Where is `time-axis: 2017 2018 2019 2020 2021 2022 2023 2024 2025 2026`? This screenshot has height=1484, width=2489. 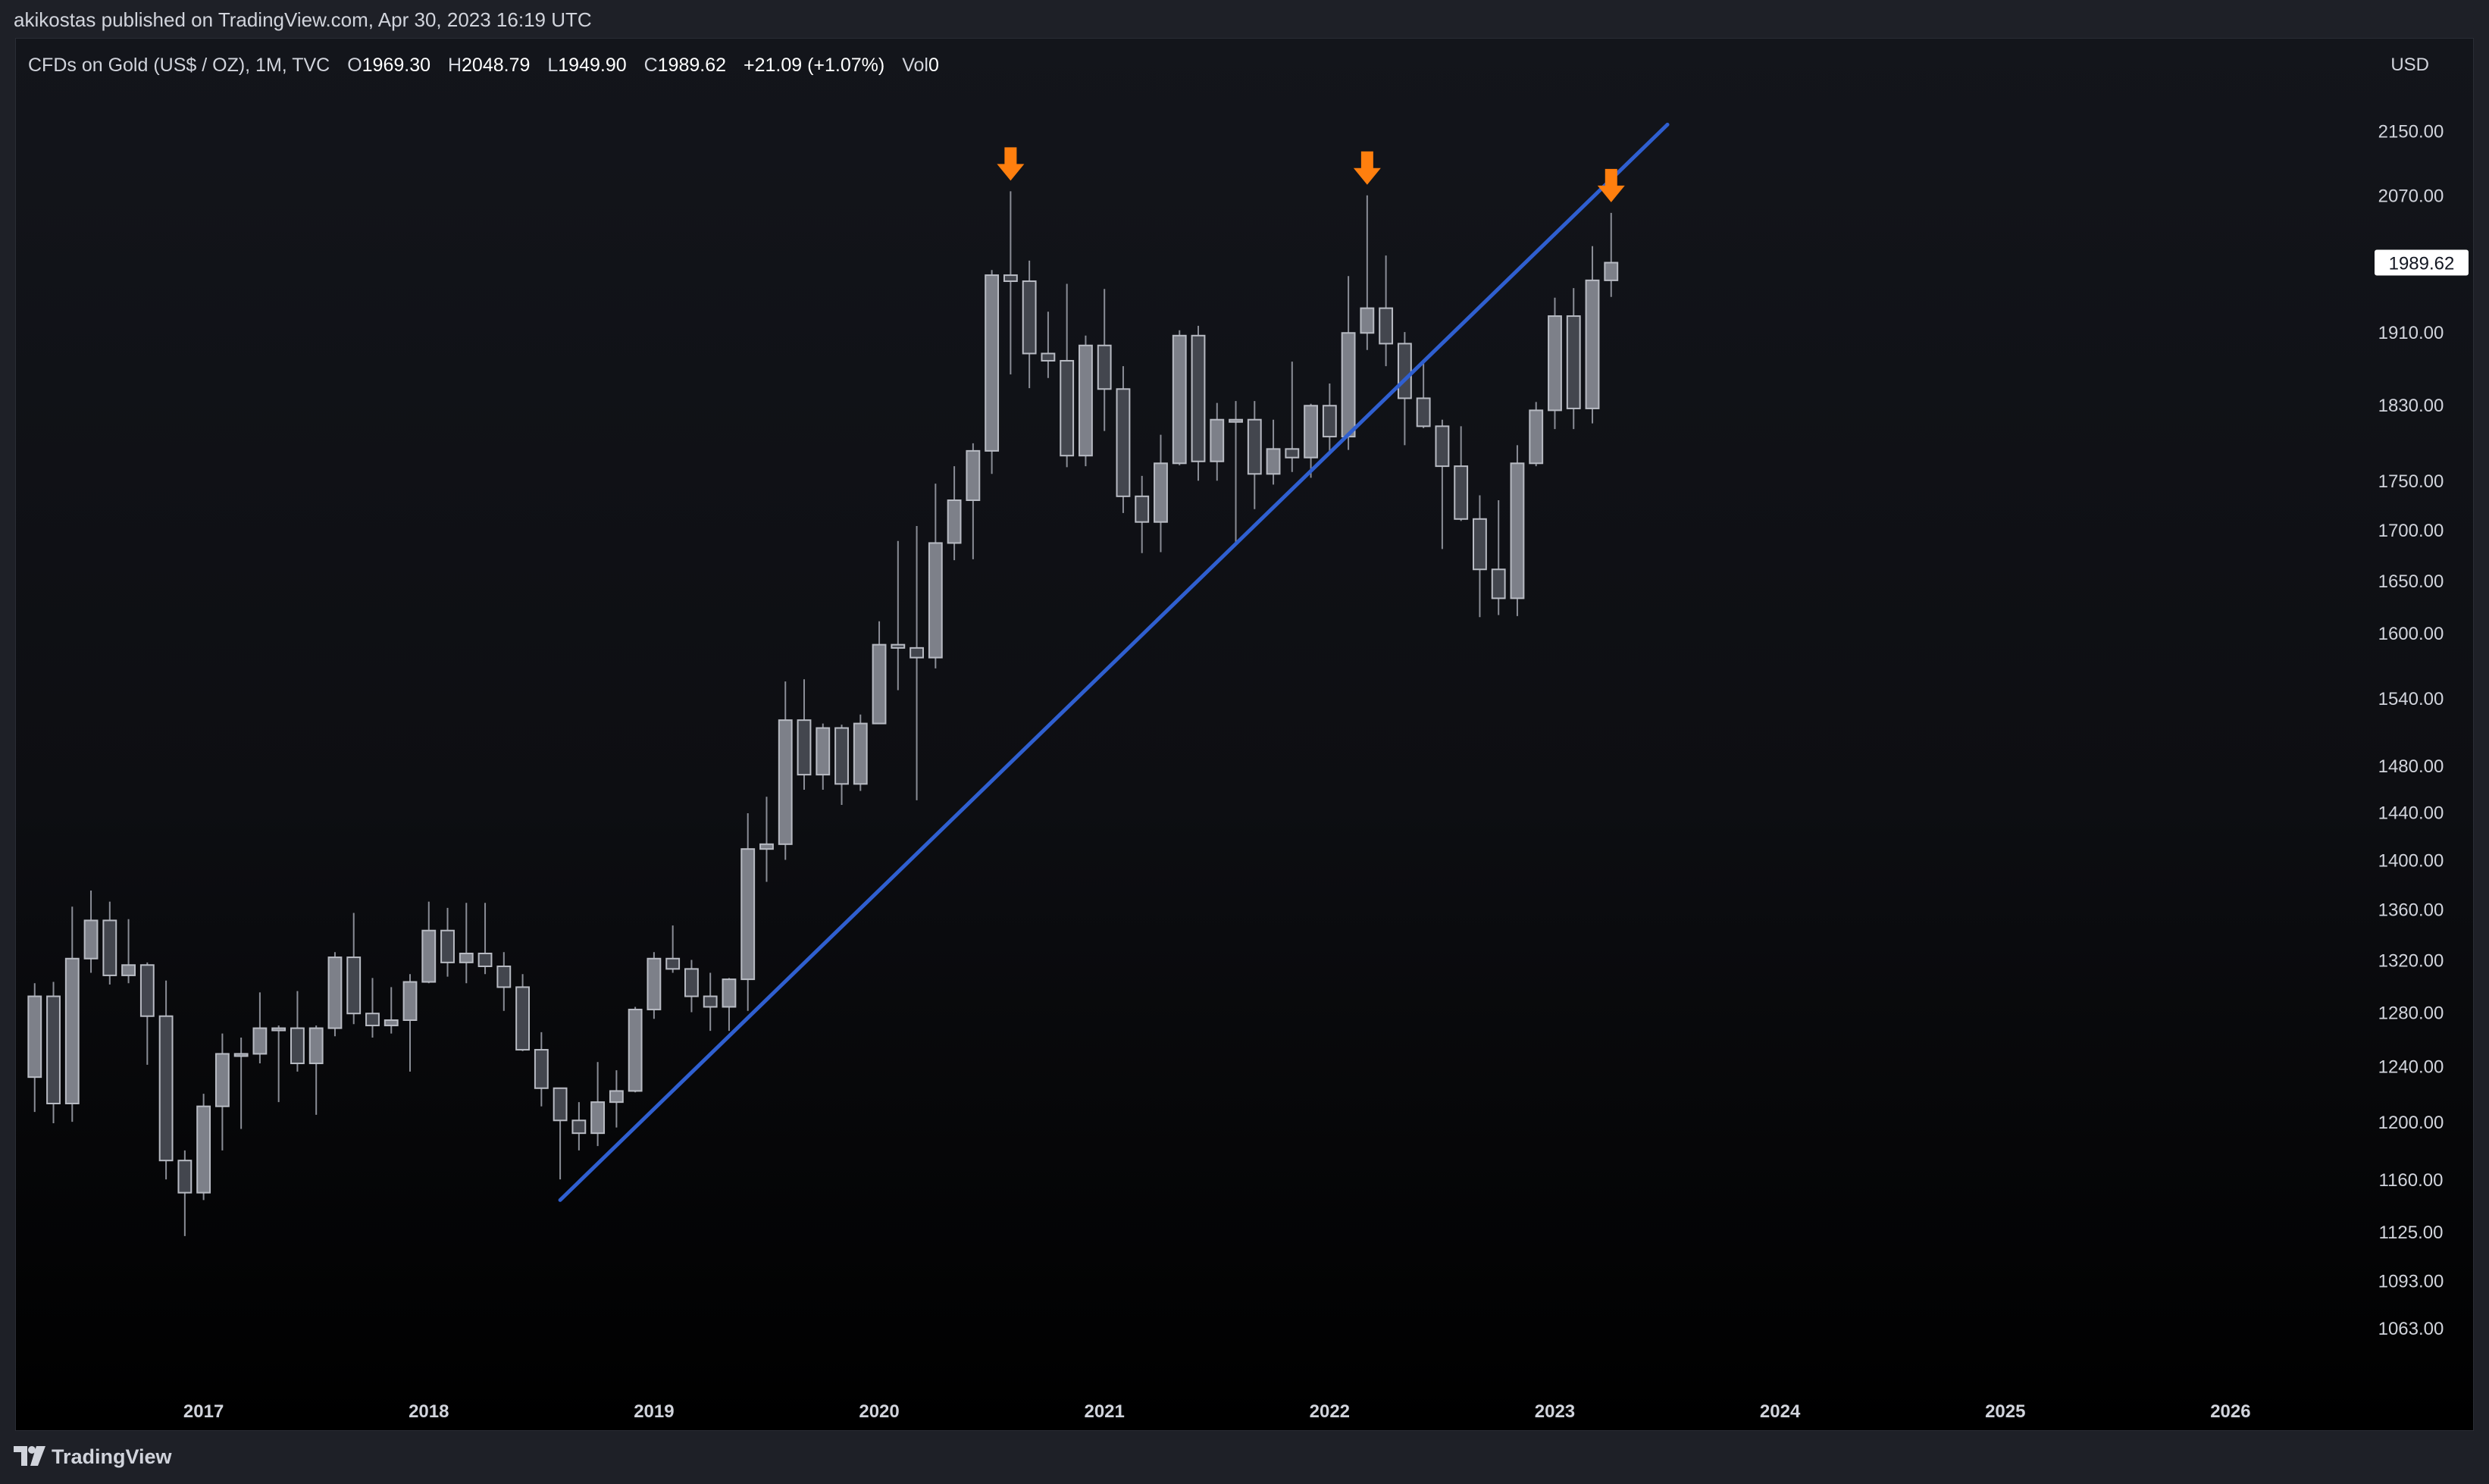 time-axis: 2017 2018 2019 2020 2021 2022 2023 2024 2025 2026 is located at coordinates (1217, 1412).